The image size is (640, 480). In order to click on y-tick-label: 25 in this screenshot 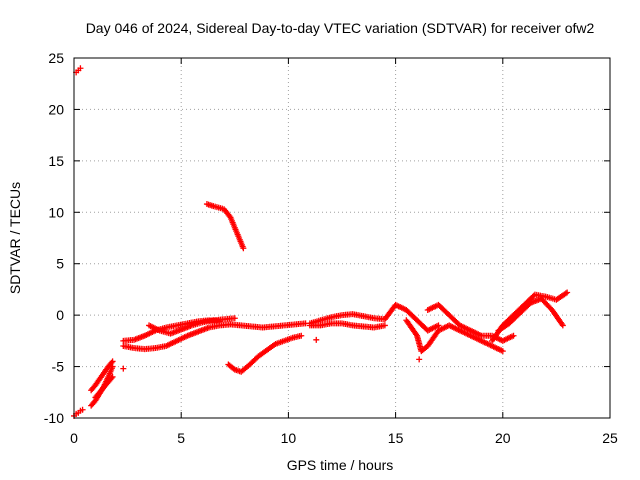, I will do `click(56, 58)`.